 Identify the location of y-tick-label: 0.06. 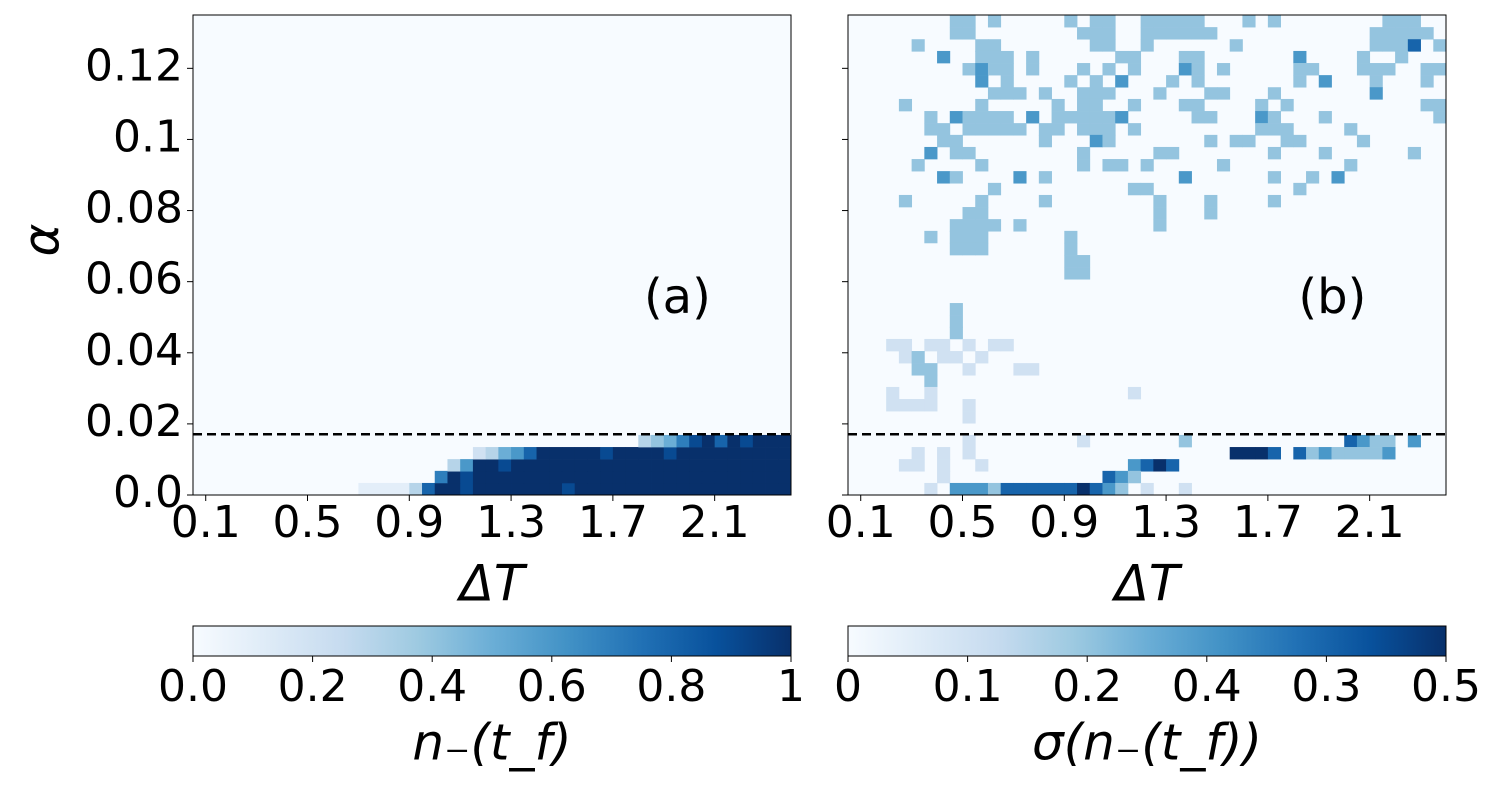
(134, 279).